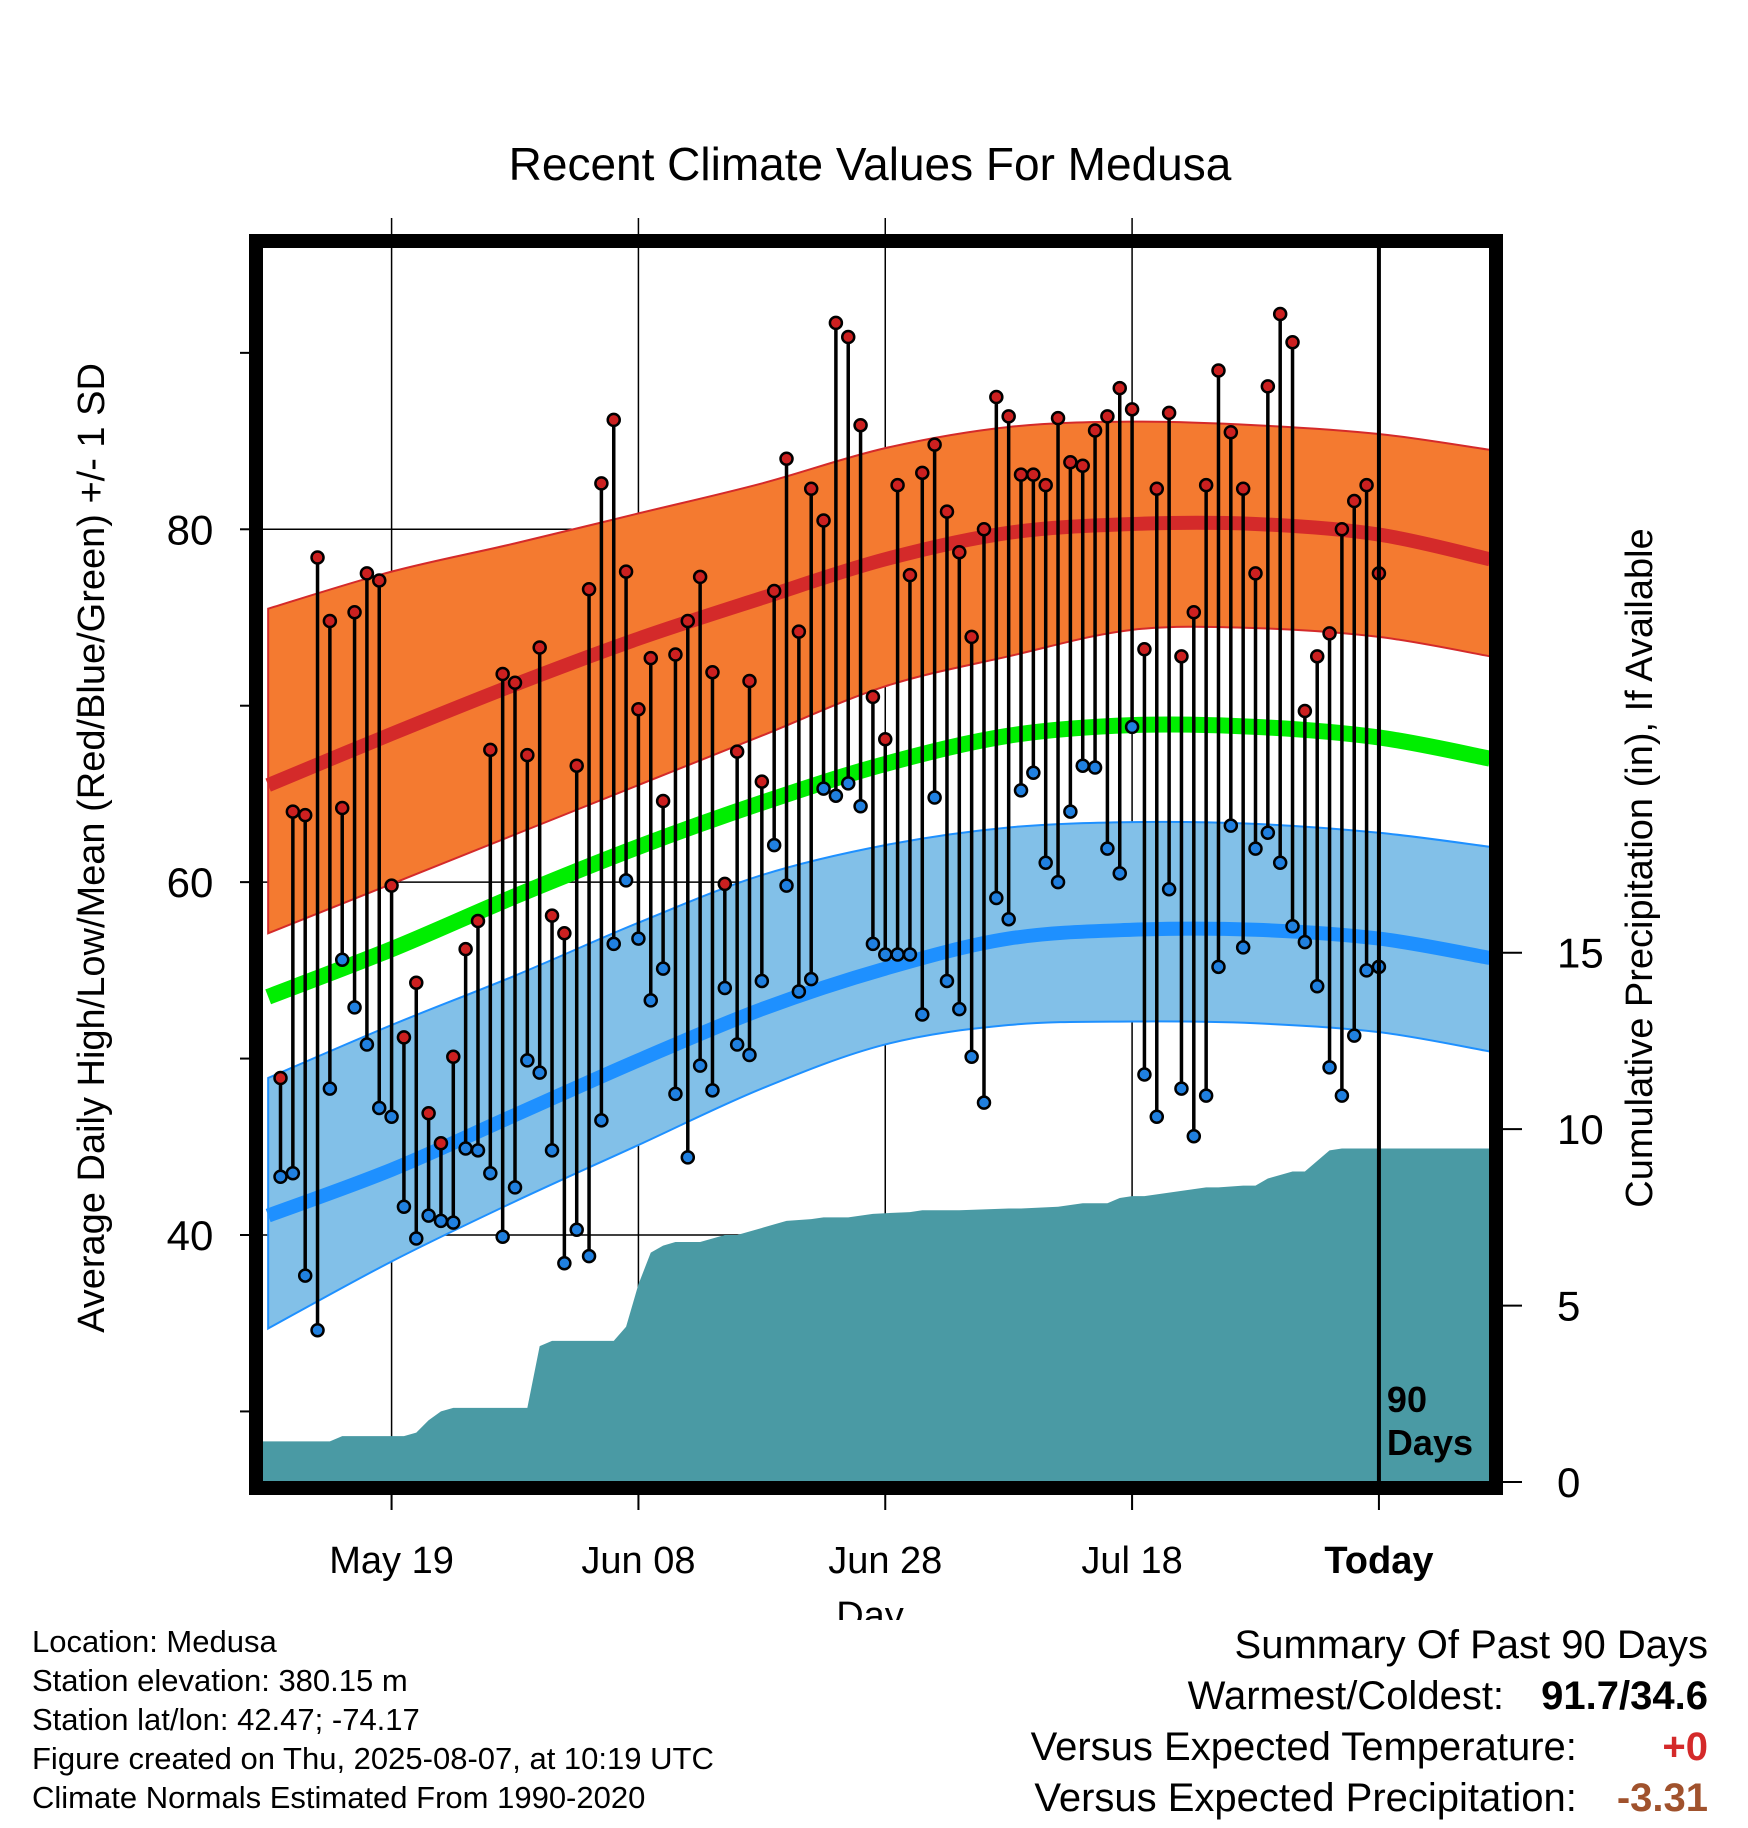  Describe the element at coordinates (1305, 1798) in the screenshot. I see `precip-label: Versus Expected Precipitation:` at that location.